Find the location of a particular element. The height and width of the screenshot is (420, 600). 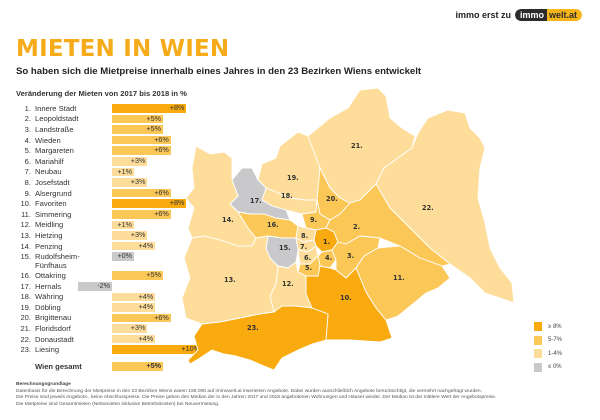

district-name: Hietzing is located at coordinates (71, 235).